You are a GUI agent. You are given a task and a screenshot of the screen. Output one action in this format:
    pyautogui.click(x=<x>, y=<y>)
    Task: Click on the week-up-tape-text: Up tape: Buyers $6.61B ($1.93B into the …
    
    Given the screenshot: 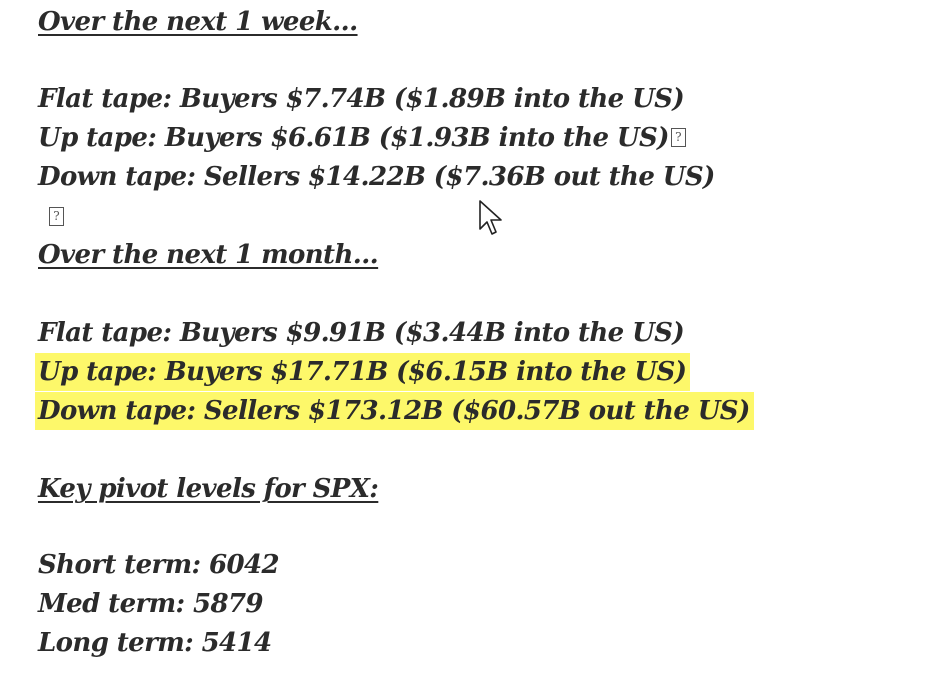 What is the action you would take?
    pyautogui.click(x=353, y=138)
    